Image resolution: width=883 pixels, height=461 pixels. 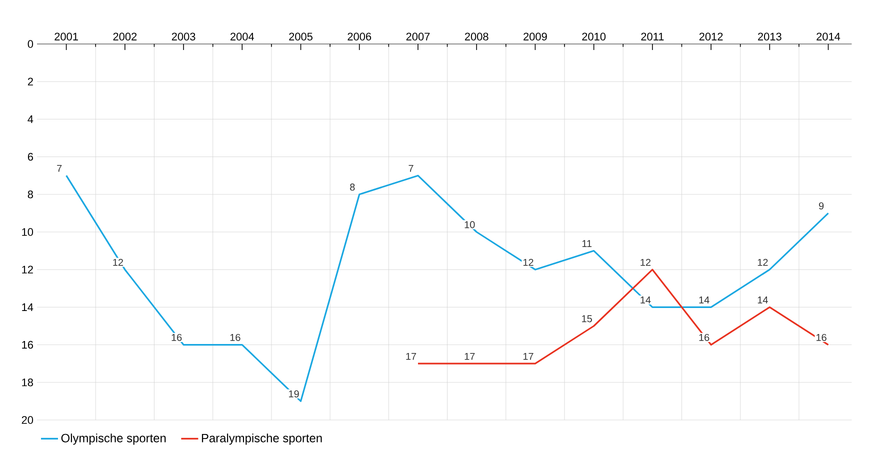 What do you see at coordinates (652, 36) in the screenshot?
I see `x-tick-label: 2011` at bounding box center [652, 36].